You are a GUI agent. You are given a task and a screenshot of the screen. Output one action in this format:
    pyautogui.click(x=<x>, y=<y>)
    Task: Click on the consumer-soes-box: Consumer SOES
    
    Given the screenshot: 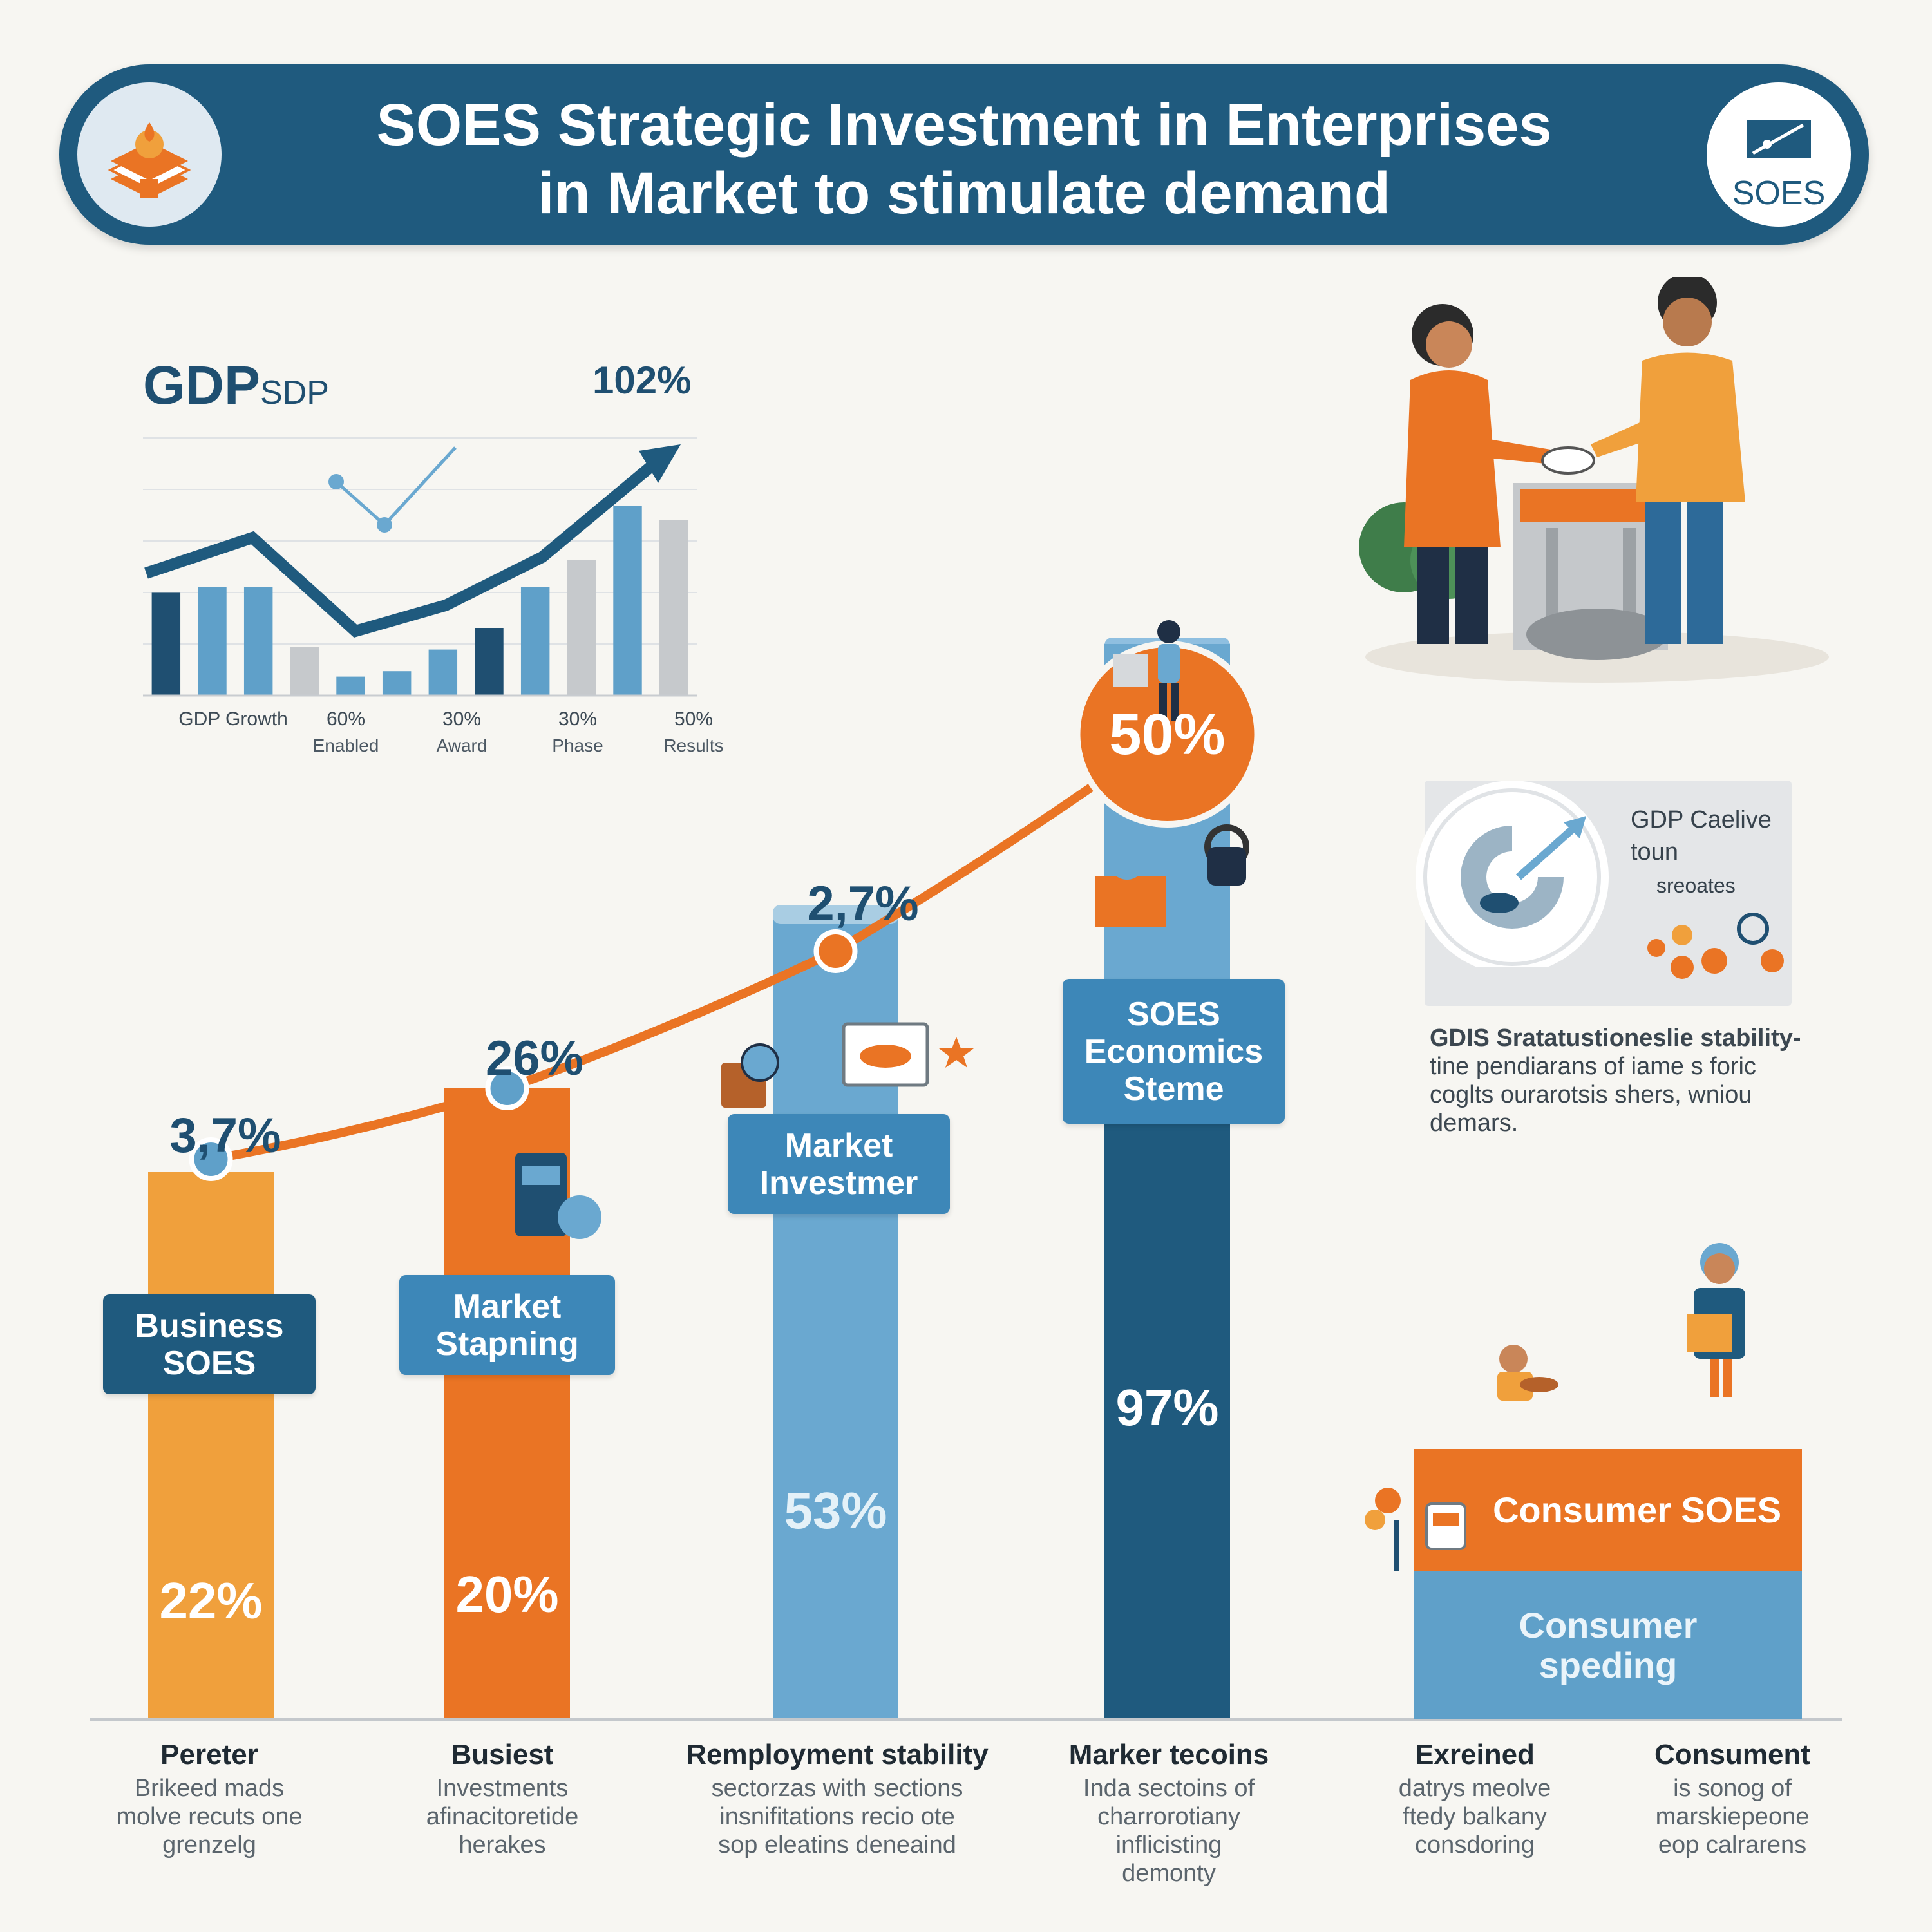 What is the action you would take?
    pyautogui.click(x=1608, y=1510)
    